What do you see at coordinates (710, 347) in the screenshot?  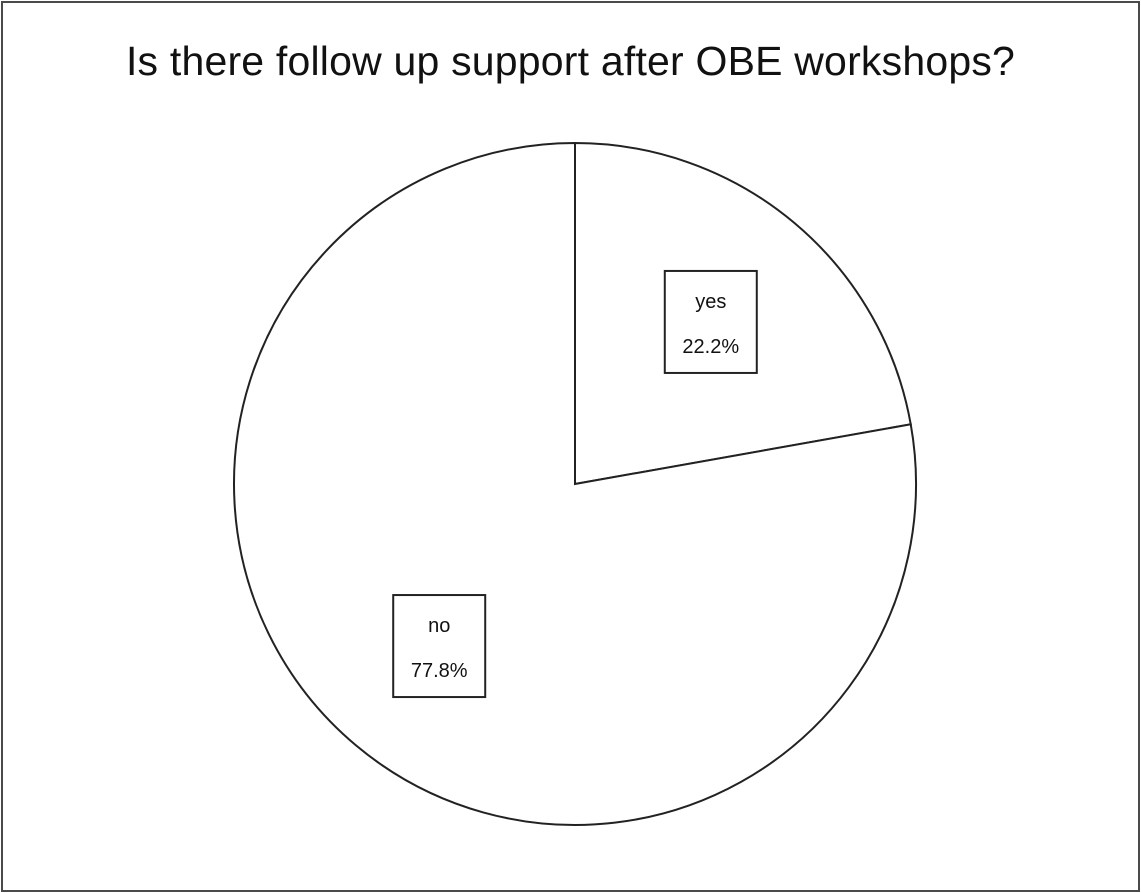 I see `slice-value-label: 22.2%` at bounding box center [710, 347].